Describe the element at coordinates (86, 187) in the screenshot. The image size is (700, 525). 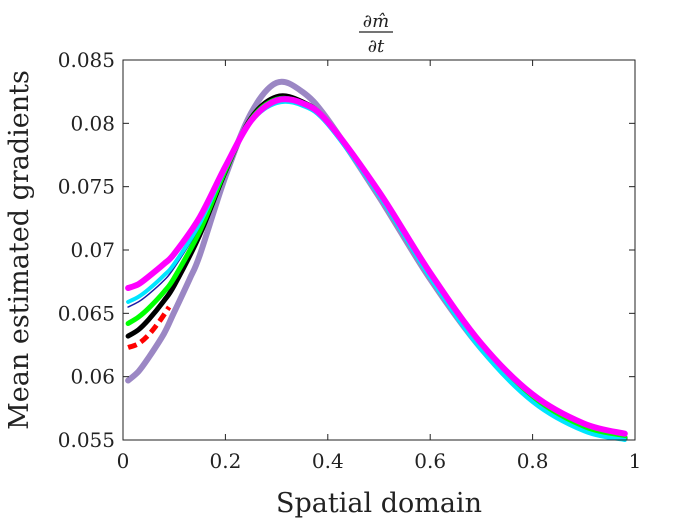
I see `y-tick-label: 0.075` at that location.